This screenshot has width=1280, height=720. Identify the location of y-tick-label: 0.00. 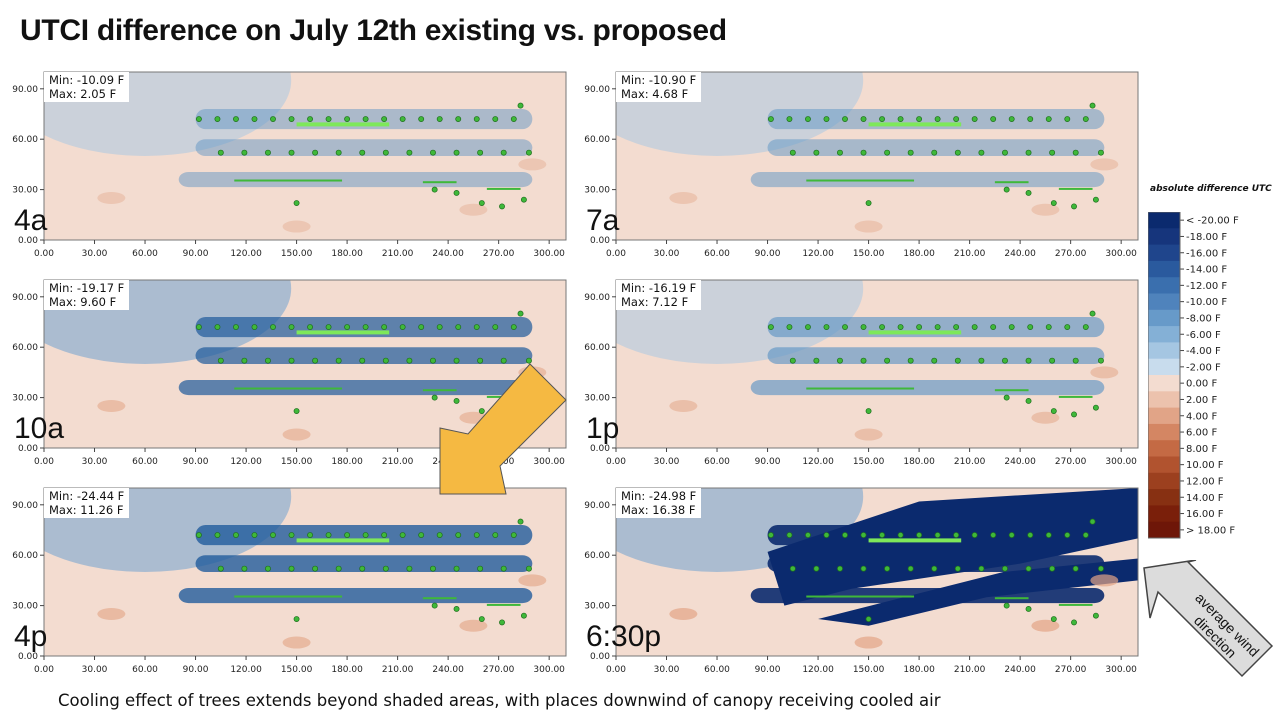
(600, 657).